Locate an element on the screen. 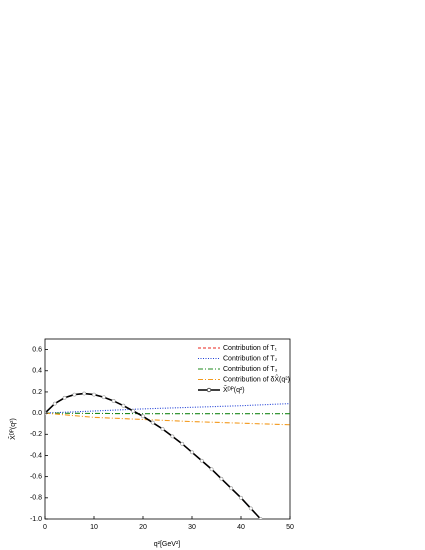  legend-label: Contribution of δX̂(q²) is located at coordinates (256, 379).